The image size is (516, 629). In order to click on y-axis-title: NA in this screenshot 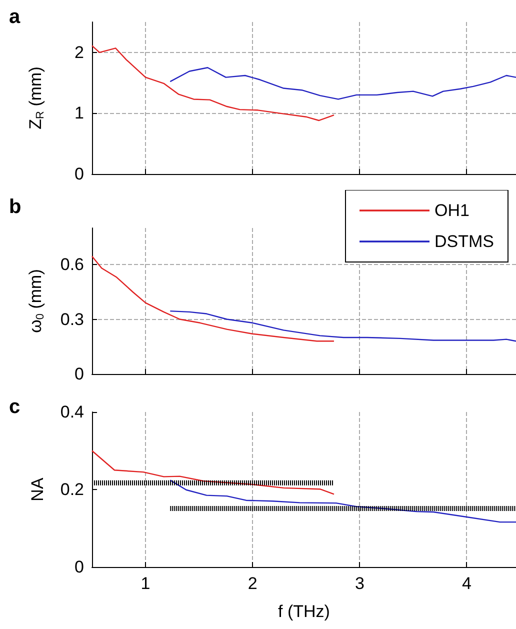, I will do `click(37, 489)`.